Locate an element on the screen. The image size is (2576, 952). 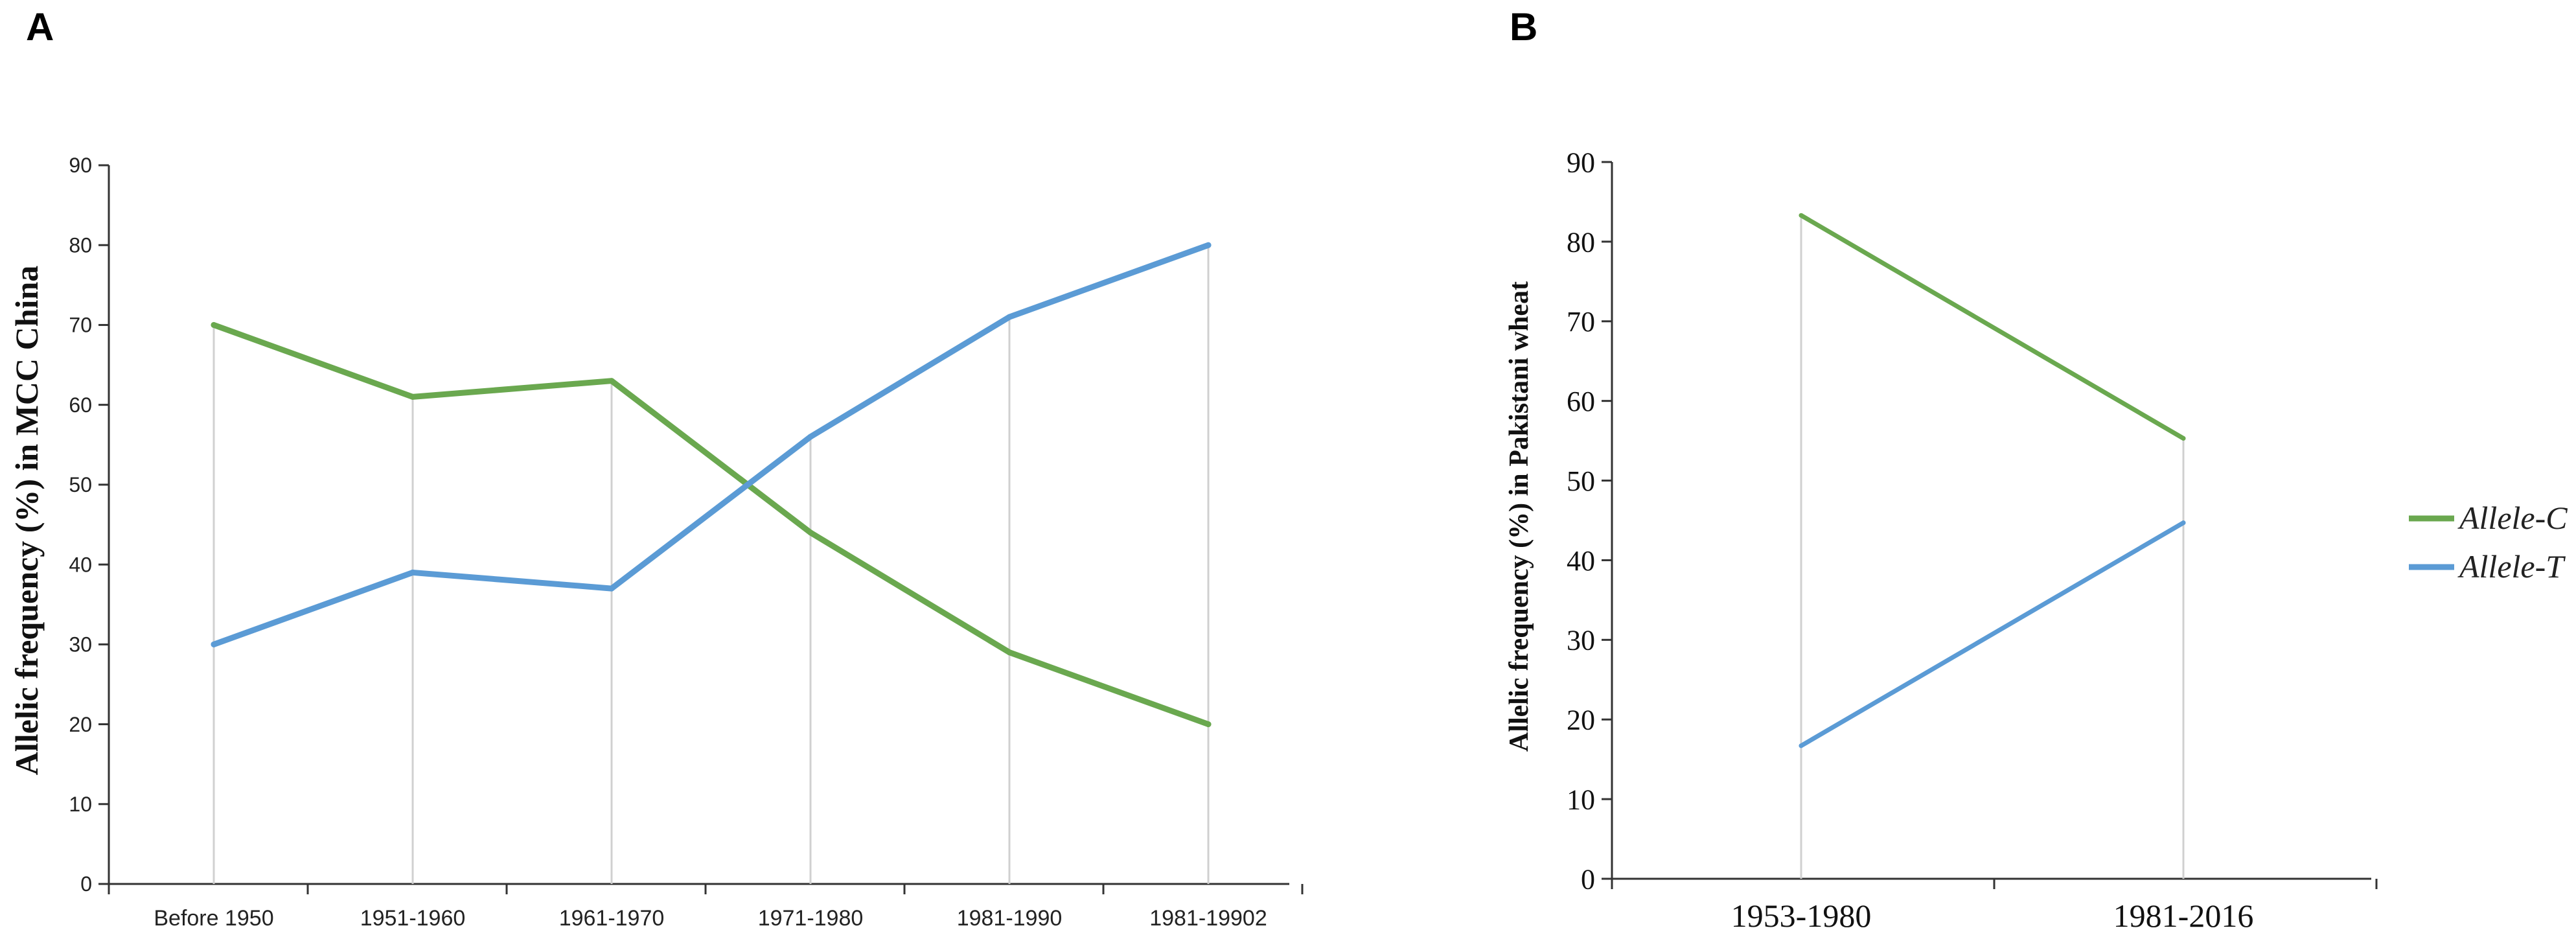
legend-label-allele-c: Allele-C is located at coordinates (2512, 518).